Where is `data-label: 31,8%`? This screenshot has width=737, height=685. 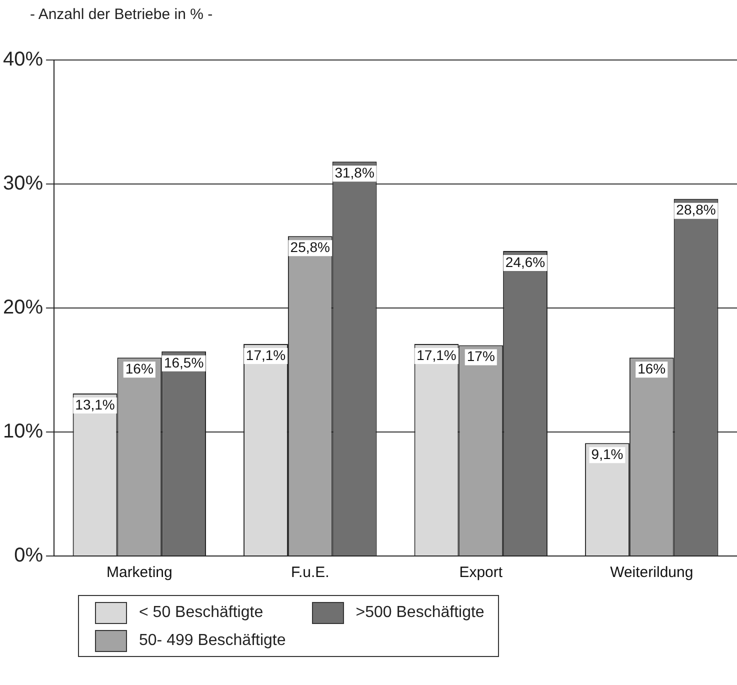
data-label: 31,8% is located at coordinates (354, 172).